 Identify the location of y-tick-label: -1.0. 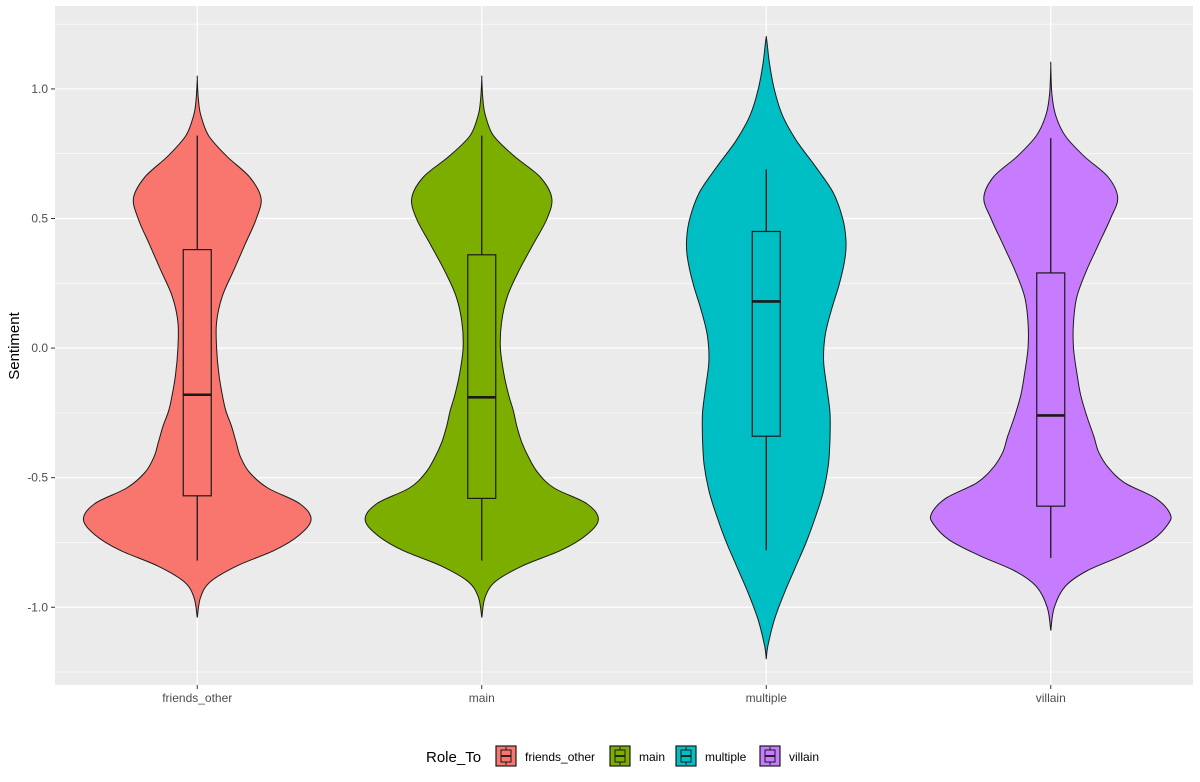
(37, 607).